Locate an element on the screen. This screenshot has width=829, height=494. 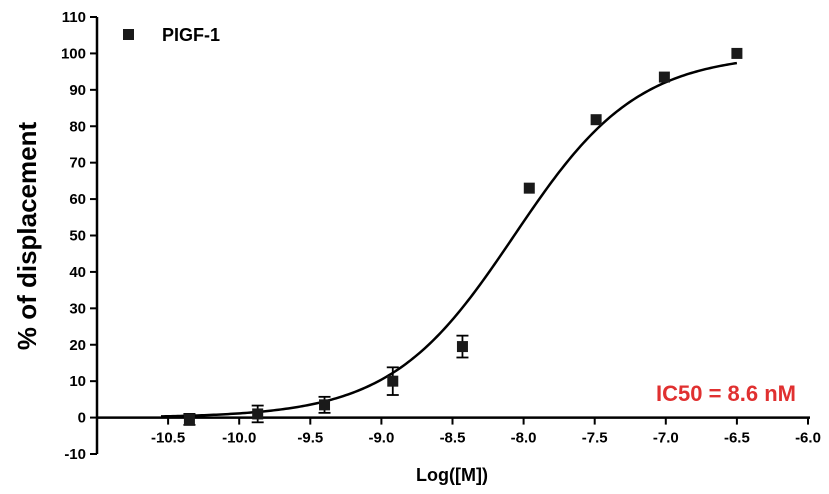
x-tick-label: -8.5 is located at coordinates (453, 438).